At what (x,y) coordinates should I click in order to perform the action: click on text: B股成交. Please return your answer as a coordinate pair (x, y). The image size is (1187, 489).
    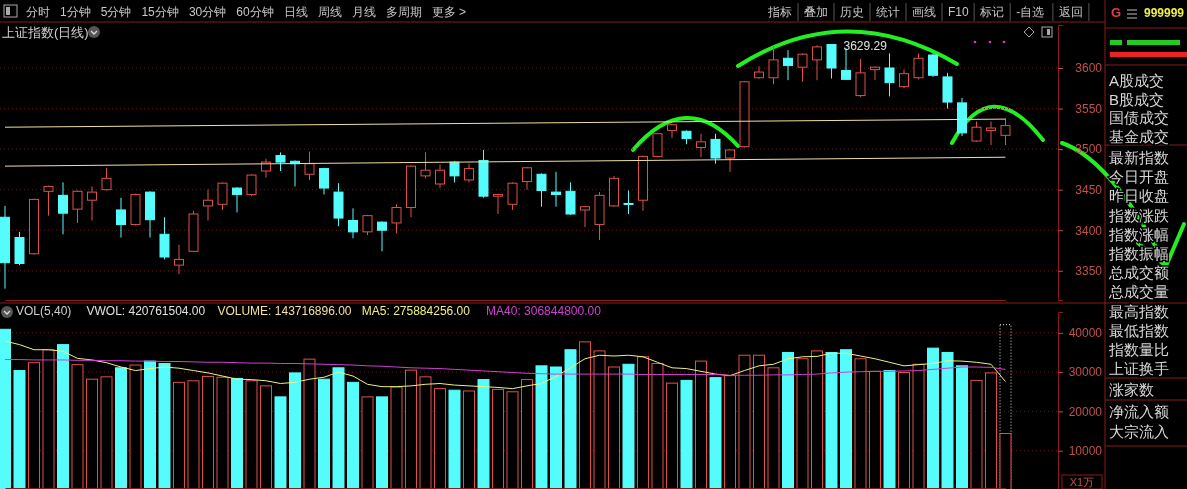
    Looking at the image, I should click on (1137, 99).